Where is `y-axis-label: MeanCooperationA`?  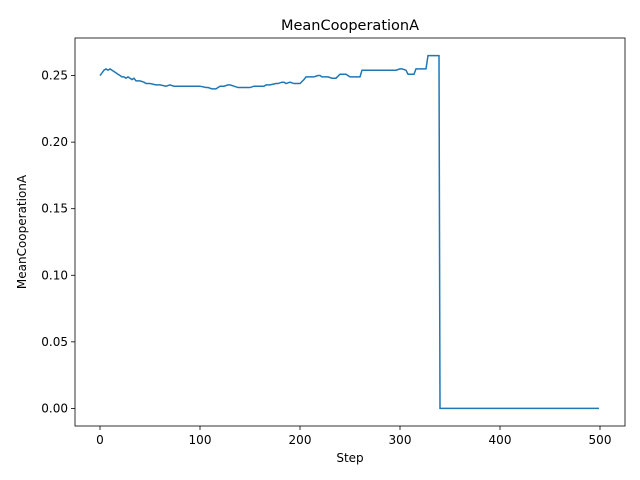
y-axis-label: MeanCooperationA is located at coordinates (22, 231).